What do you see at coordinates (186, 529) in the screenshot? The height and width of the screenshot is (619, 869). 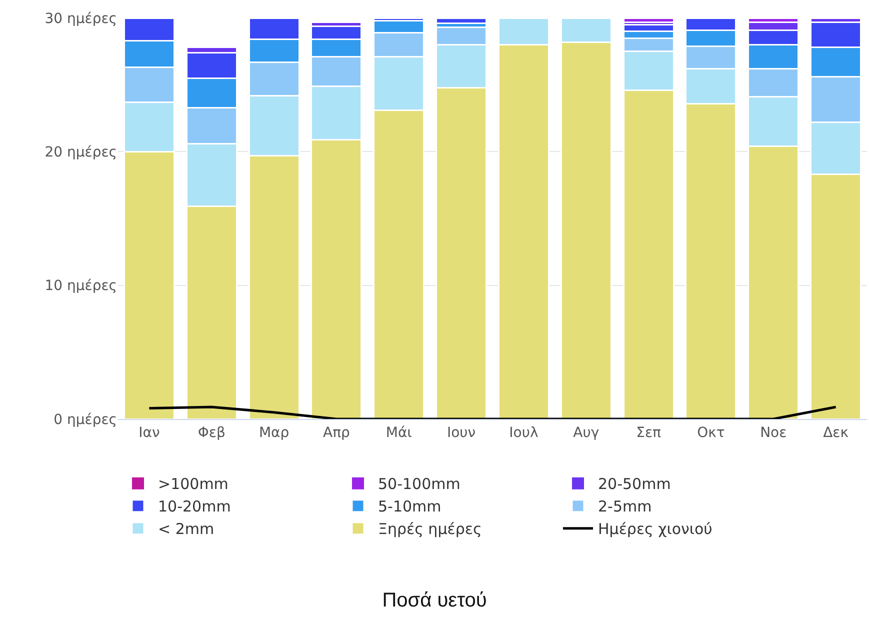 I see `legend-label: < 2mm` at bounding box center [186, 529].